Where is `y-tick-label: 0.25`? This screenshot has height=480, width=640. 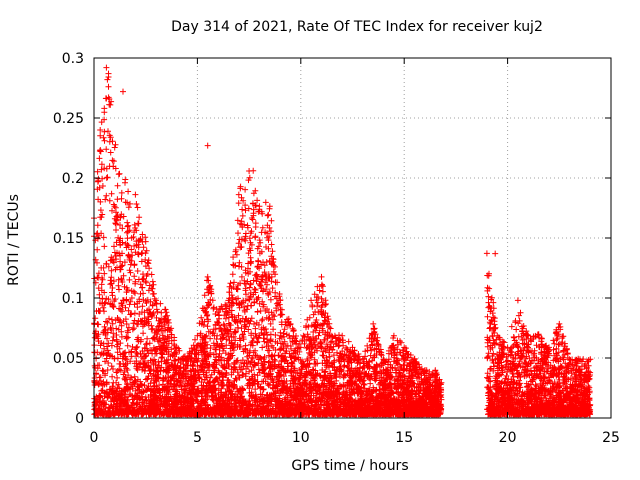
y-tick-label: 0.25 is located at coordinates (68, 119).